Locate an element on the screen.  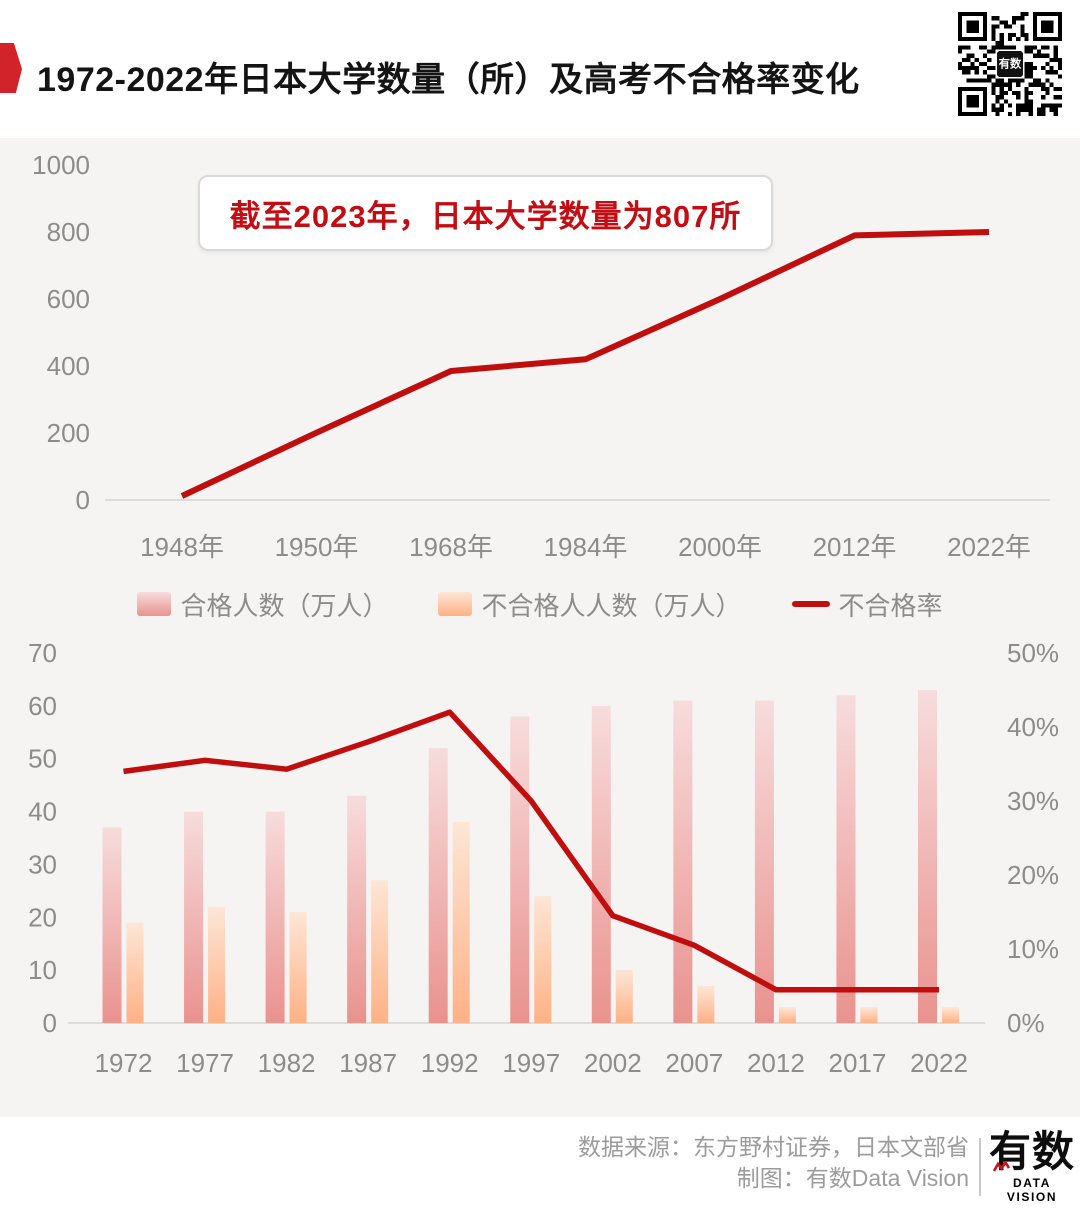
qr-code-icon: 有数 is located at coordinates (1010, 64).